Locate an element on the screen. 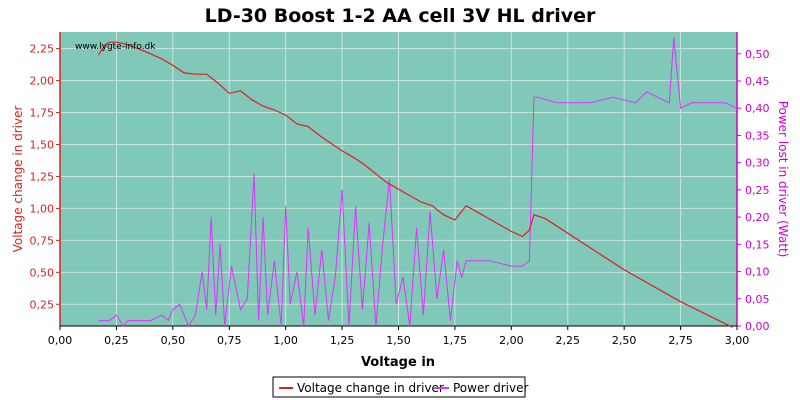  y-left-tick-label: 0,25 is located at coordinates (42, 304).